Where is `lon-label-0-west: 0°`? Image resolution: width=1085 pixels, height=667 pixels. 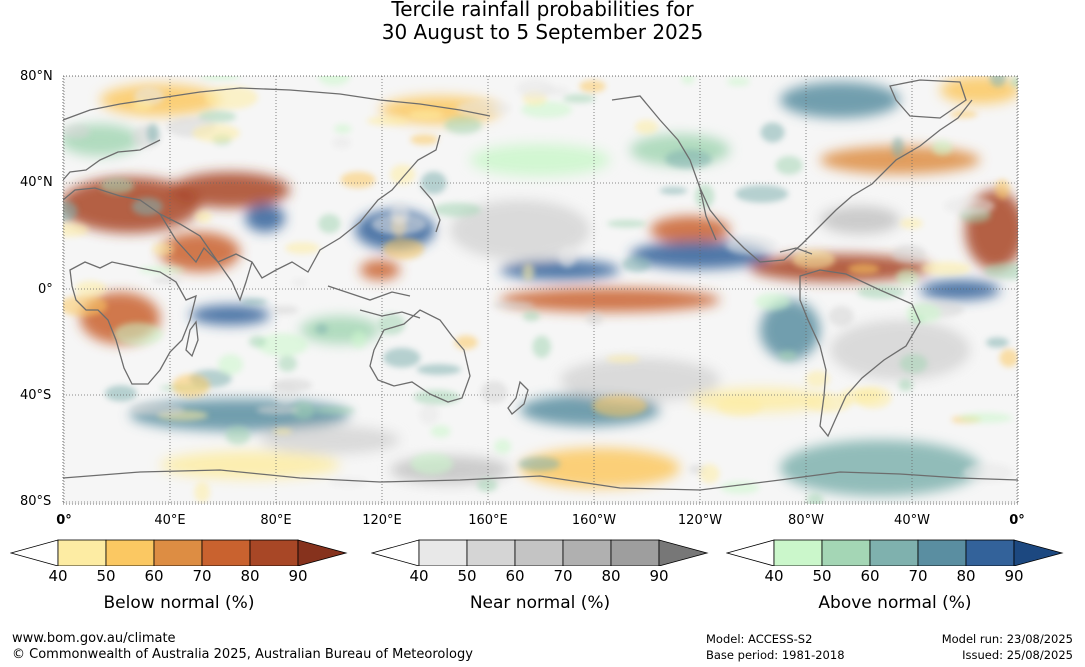 lon-label-0-west: 0° is located at coordinates (64, 520).